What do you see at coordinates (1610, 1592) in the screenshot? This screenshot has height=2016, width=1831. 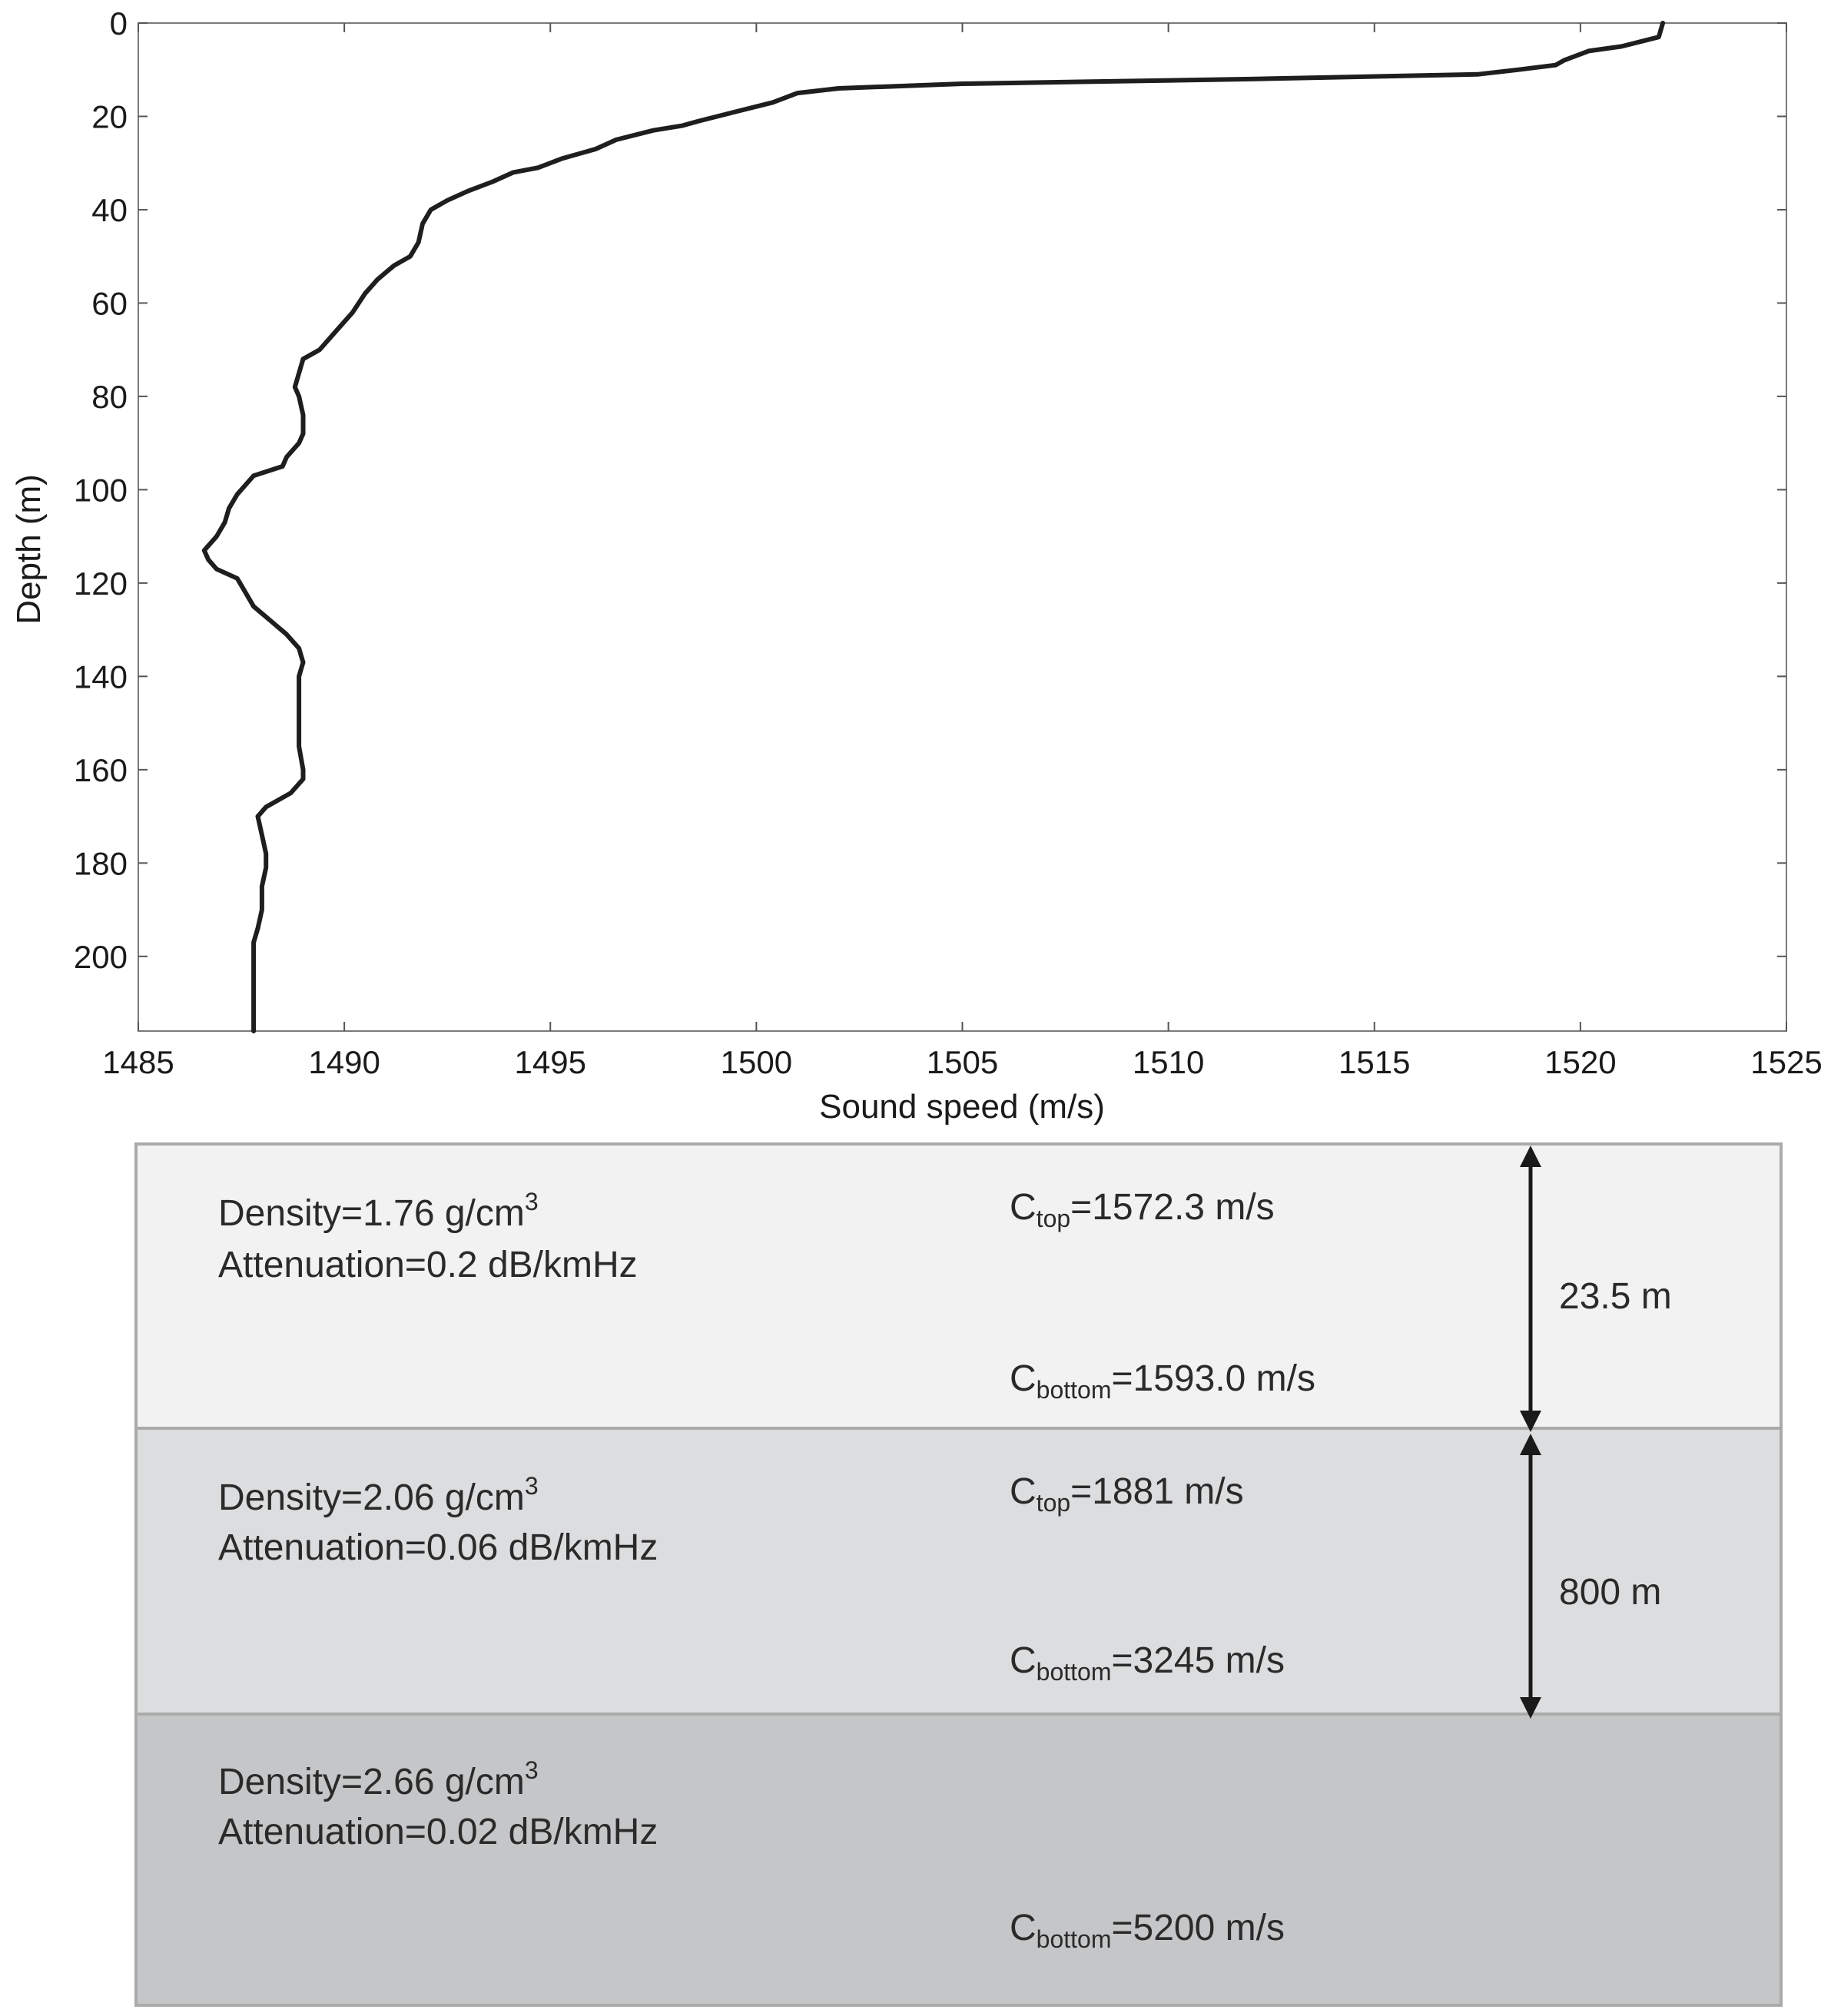 I see `layer-2-thickness: 800 m` at bounding box center [1610, 1592].